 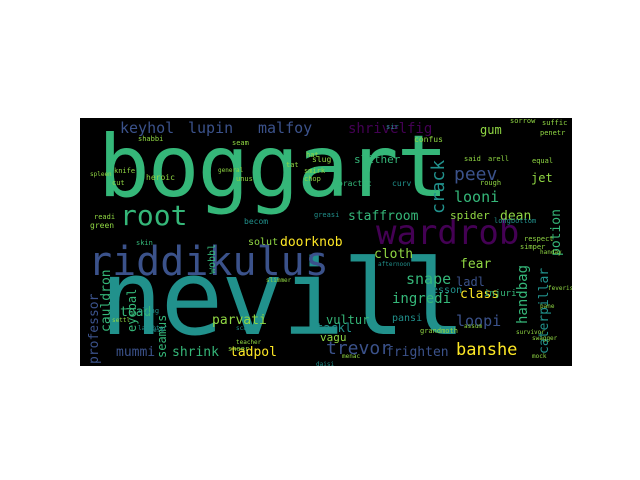 What do you see at coordinates (553, 133) in the screenshot?
I see `word-penetr: penetr` at bounding box center [553, 133].